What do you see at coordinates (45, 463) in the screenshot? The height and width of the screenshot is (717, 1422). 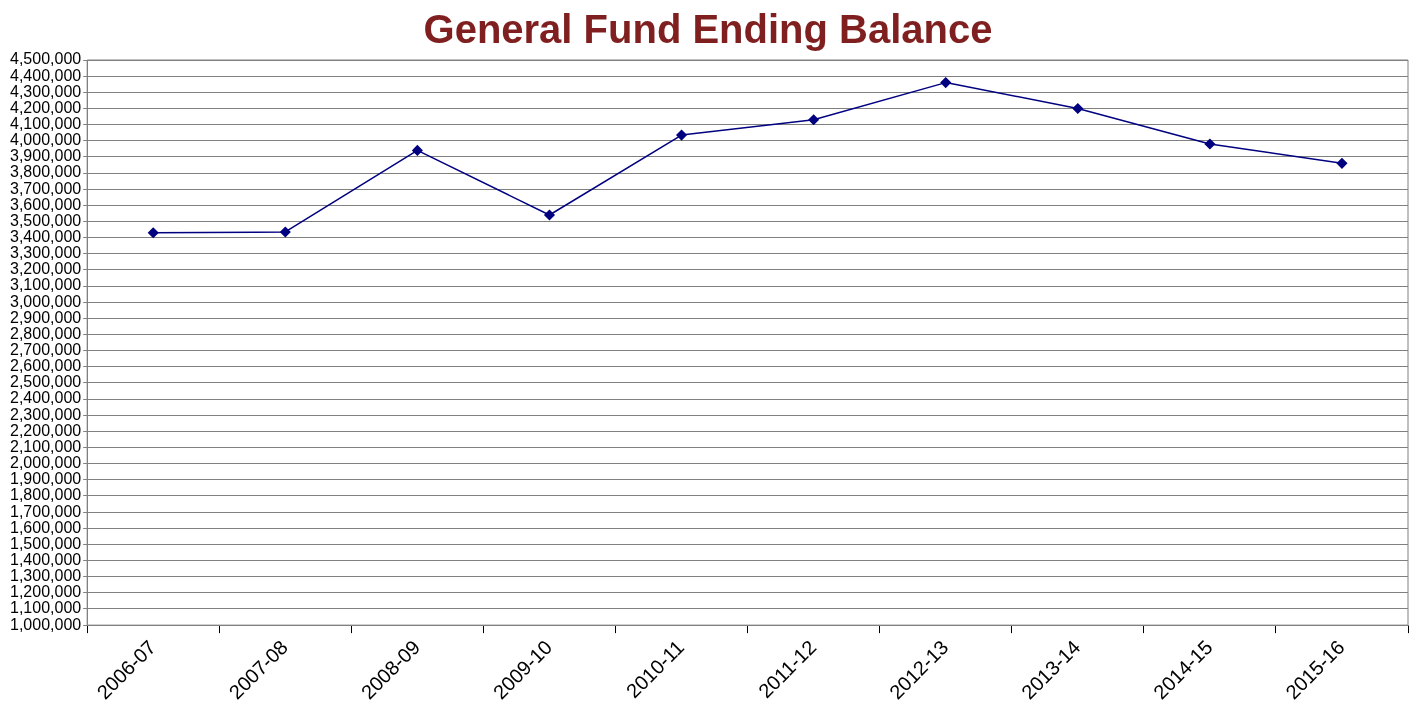 I see `y-tick-label: 2,000,000` at bounding box center [45, 463].